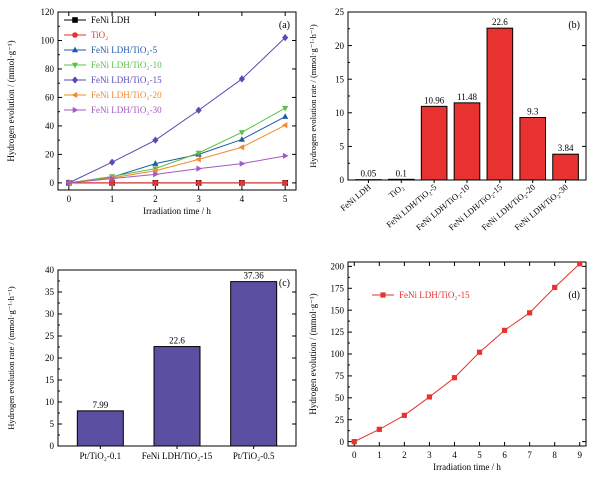 This screenshot has height=478, width=596. Describe the element at coordinates (554, 455) in the screenshot. I see `x-tick-label: 8` at that location.